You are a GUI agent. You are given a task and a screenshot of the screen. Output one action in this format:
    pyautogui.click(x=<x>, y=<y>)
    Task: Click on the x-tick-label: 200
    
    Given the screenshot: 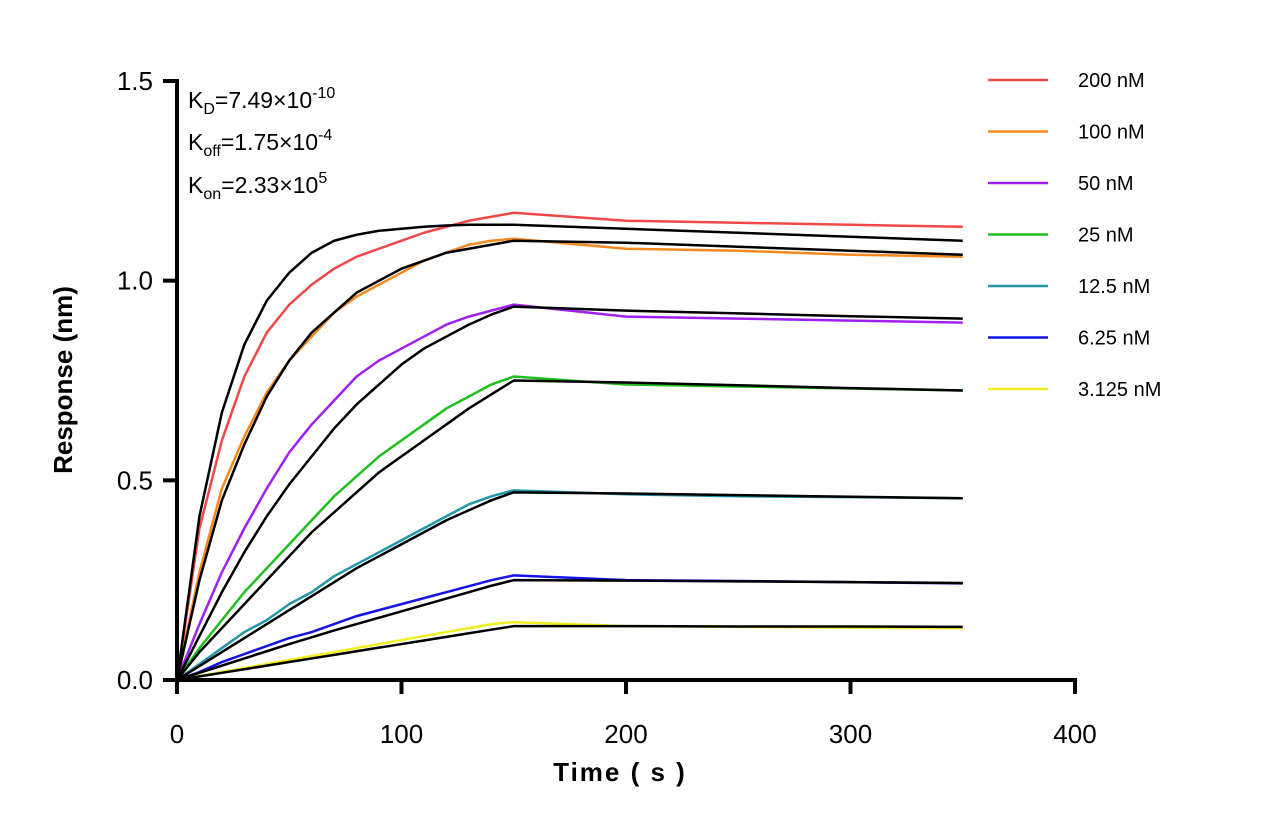 What is the action you would take?
    pyautogui.click(x=625, y=734)
    